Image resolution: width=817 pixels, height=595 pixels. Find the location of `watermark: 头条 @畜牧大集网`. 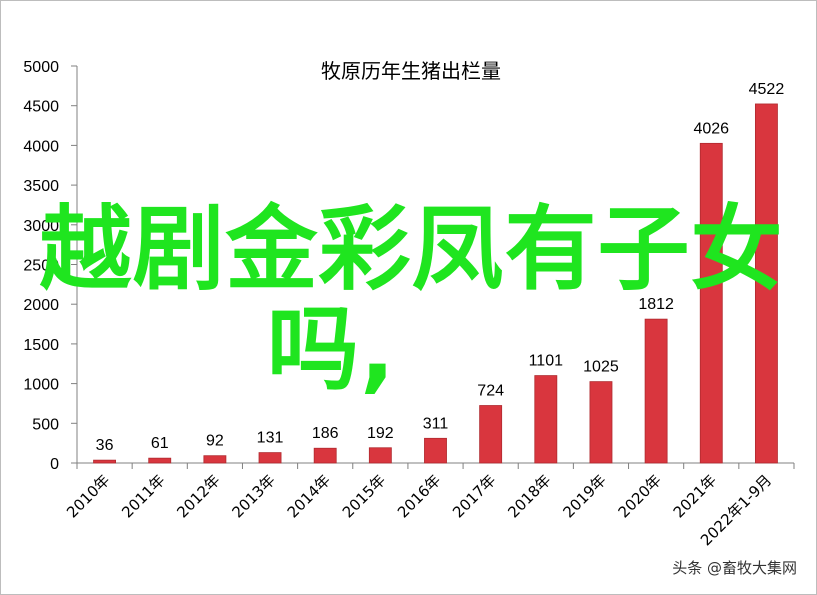

watermark: 头条 @畜牧大集网 is located at coordinates (734, 567).